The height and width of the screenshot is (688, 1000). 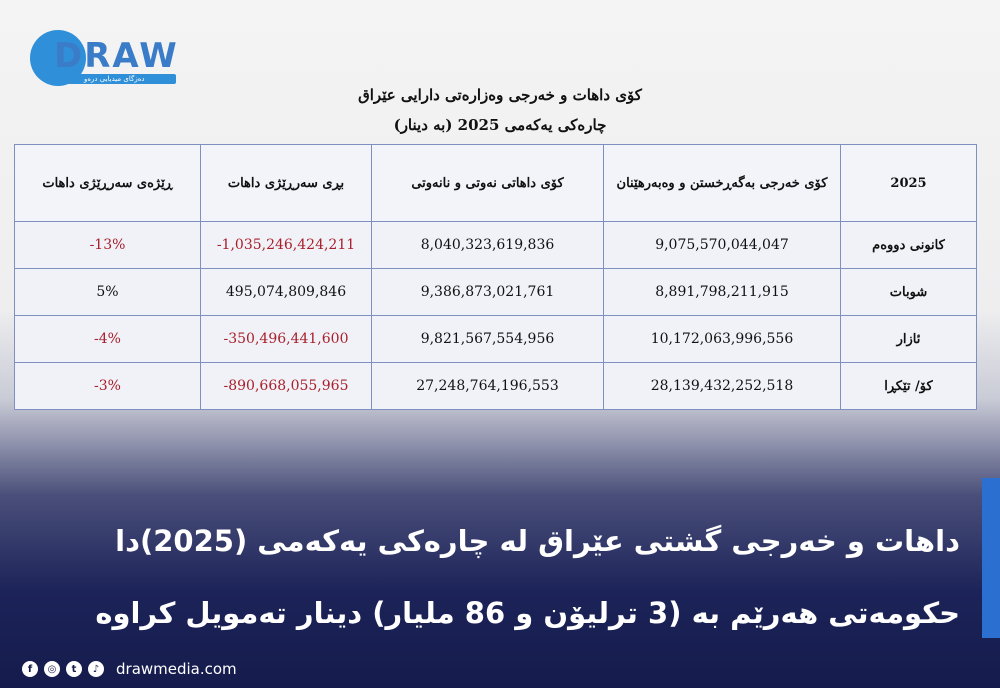 I want to click on document-subtitle: چارەکی یەکەمی 2025 (بە دینار), so click(x=500, y=125).